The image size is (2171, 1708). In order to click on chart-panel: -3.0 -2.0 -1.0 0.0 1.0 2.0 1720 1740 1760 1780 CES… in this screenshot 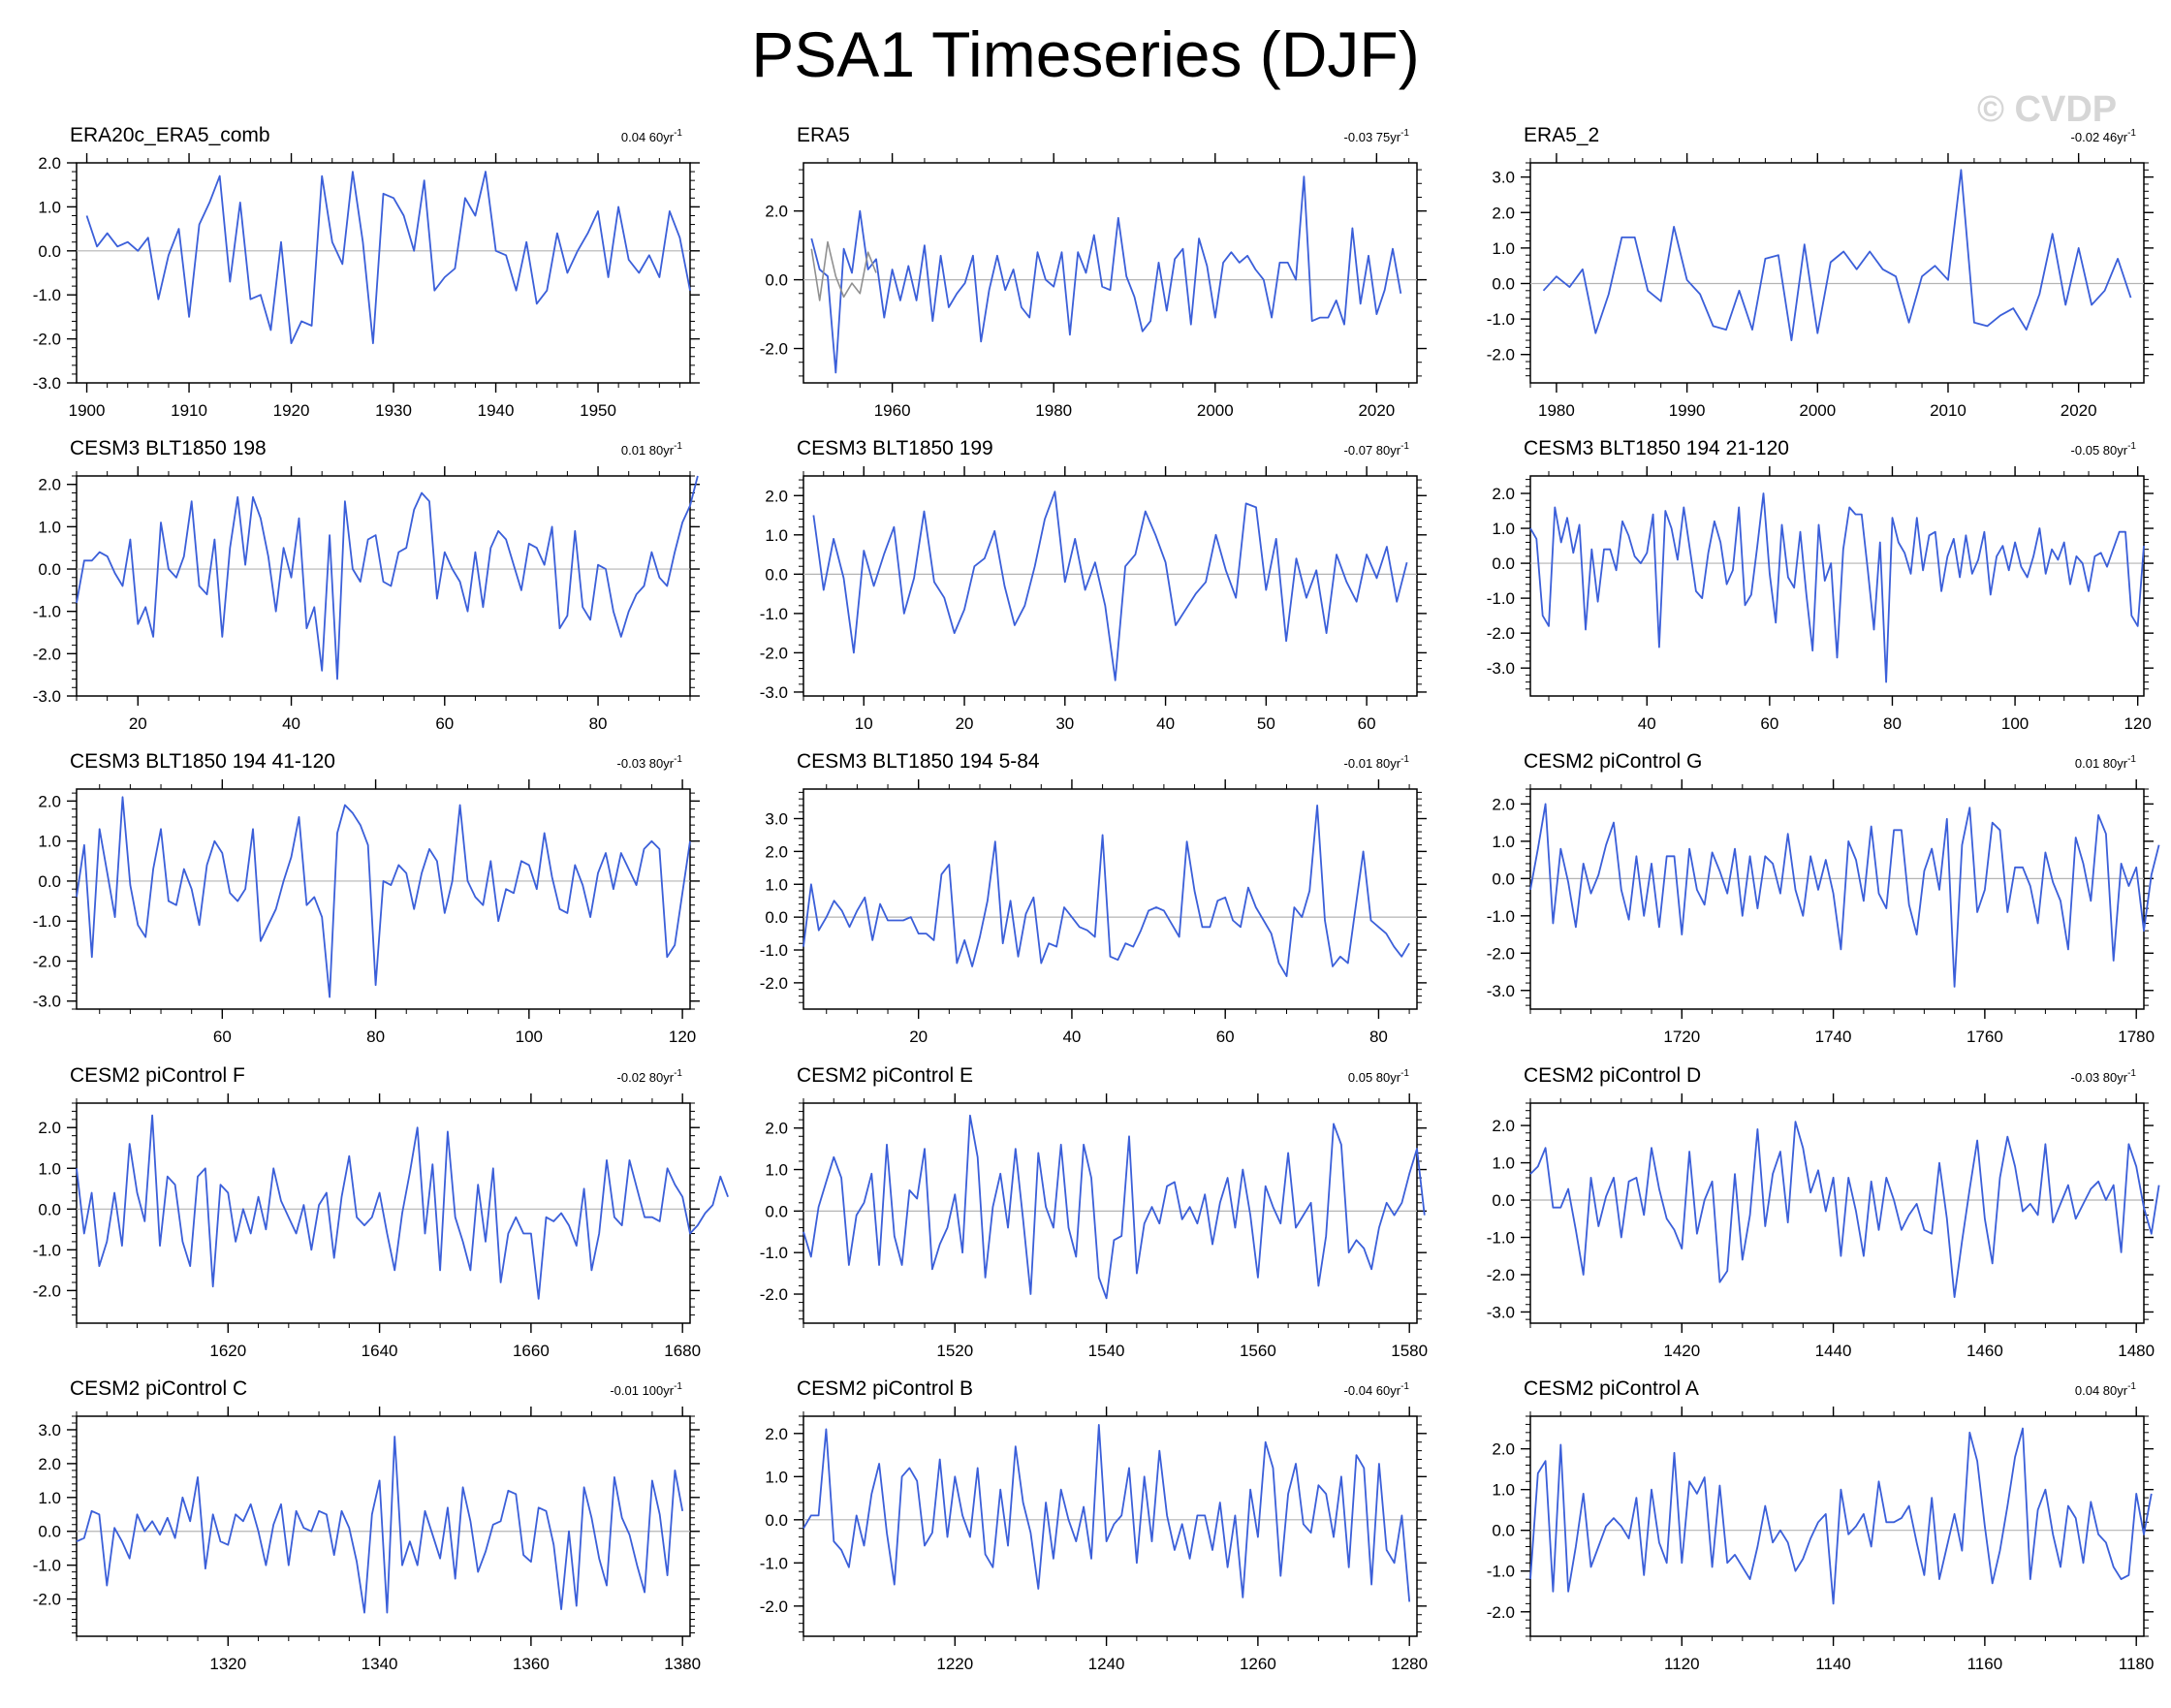, I will do `click(1823, 898)`.